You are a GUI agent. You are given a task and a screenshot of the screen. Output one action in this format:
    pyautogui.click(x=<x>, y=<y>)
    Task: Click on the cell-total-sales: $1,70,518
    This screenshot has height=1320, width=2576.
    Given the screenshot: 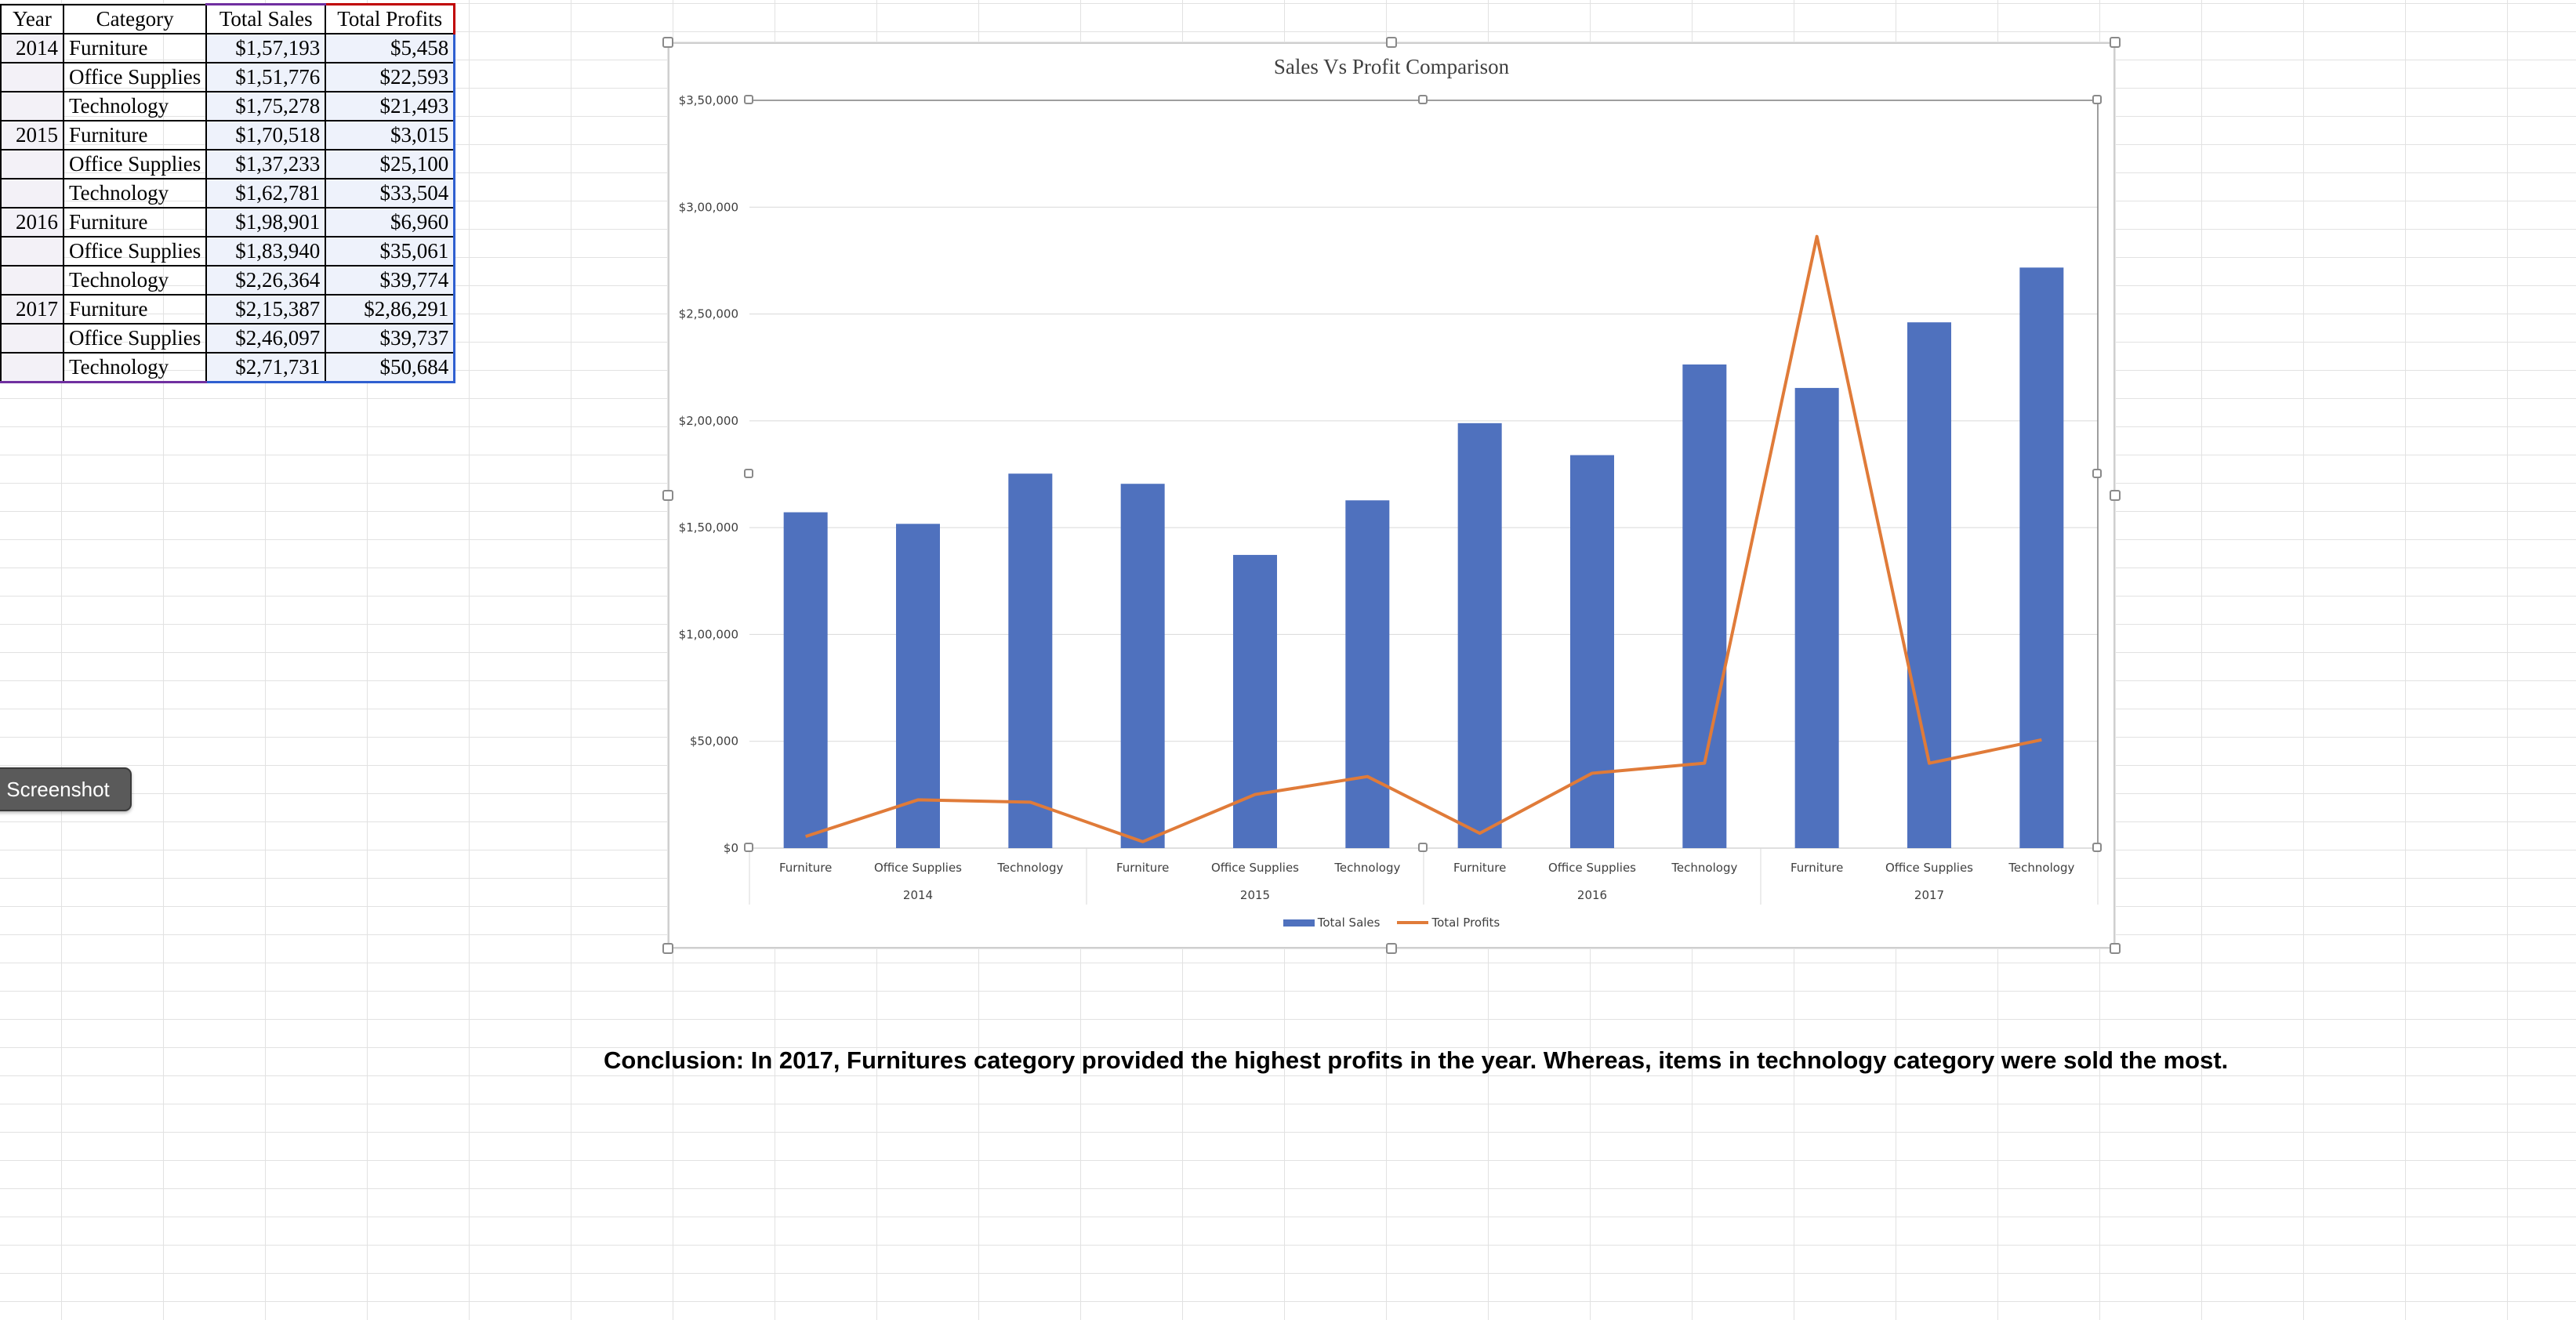 What is the action you would take?
    pyautogui.click(x=266, y=135)
    